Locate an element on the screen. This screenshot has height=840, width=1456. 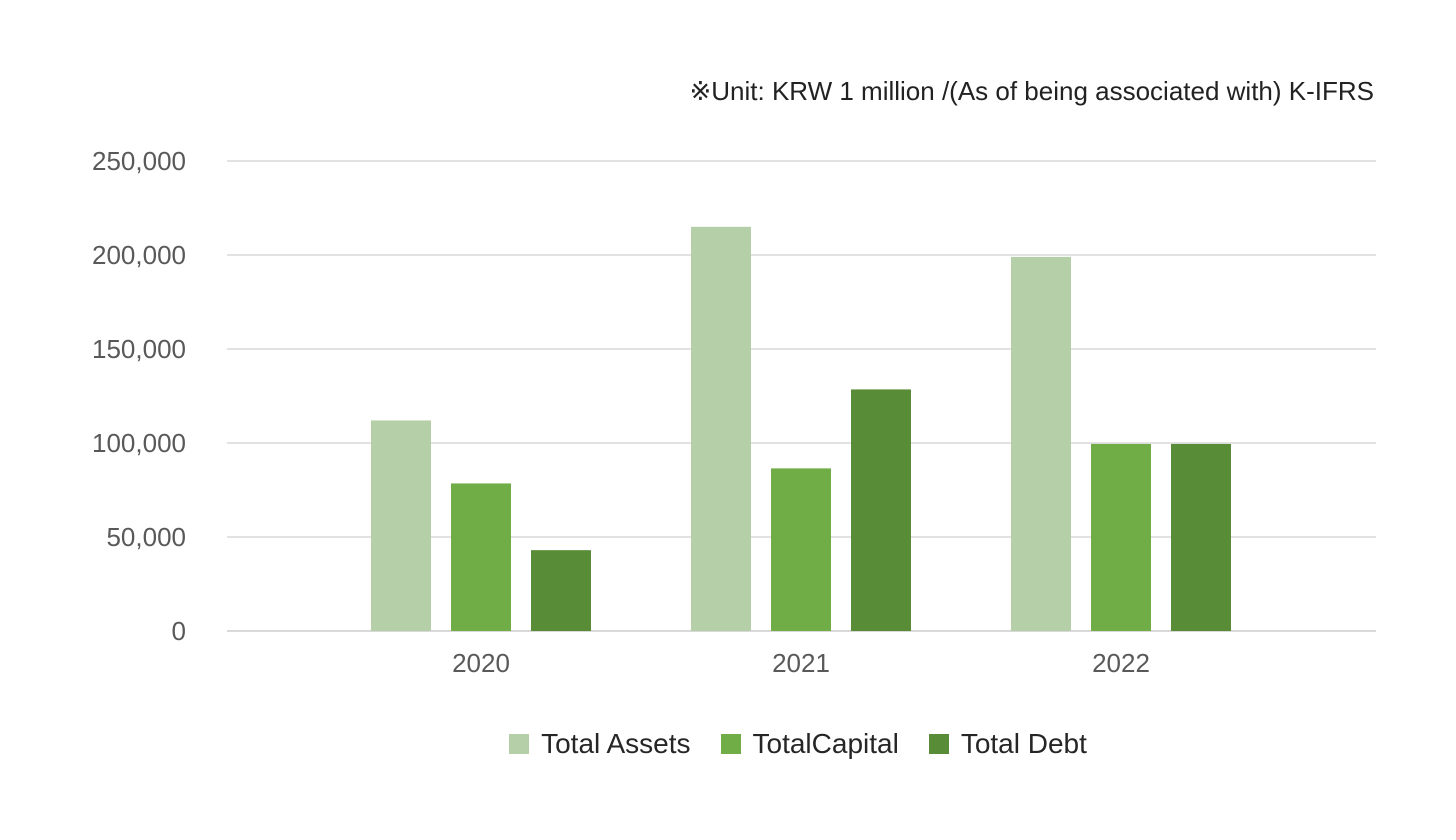
bar-total-assets-2022 is located at coordinates (1041, 443).